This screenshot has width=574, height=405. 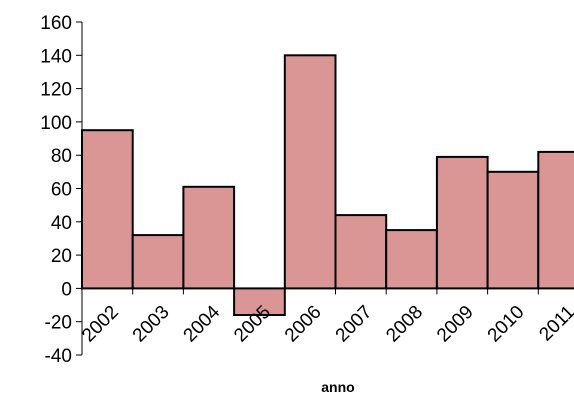 What do you see at coordinates (107, 209) in the screenshot?
I see `bar-2002` at bounding box center [107, 209].